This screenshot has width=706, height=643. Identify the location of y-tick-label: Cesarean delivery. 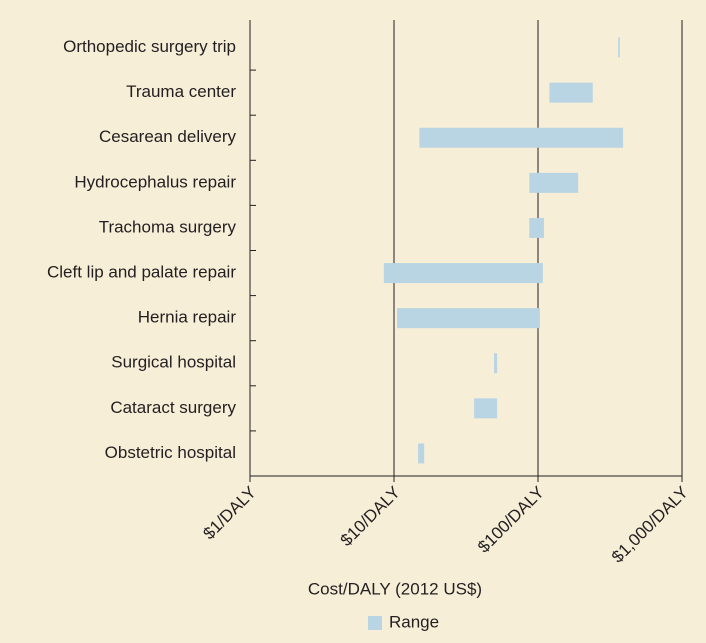
(168, 136).